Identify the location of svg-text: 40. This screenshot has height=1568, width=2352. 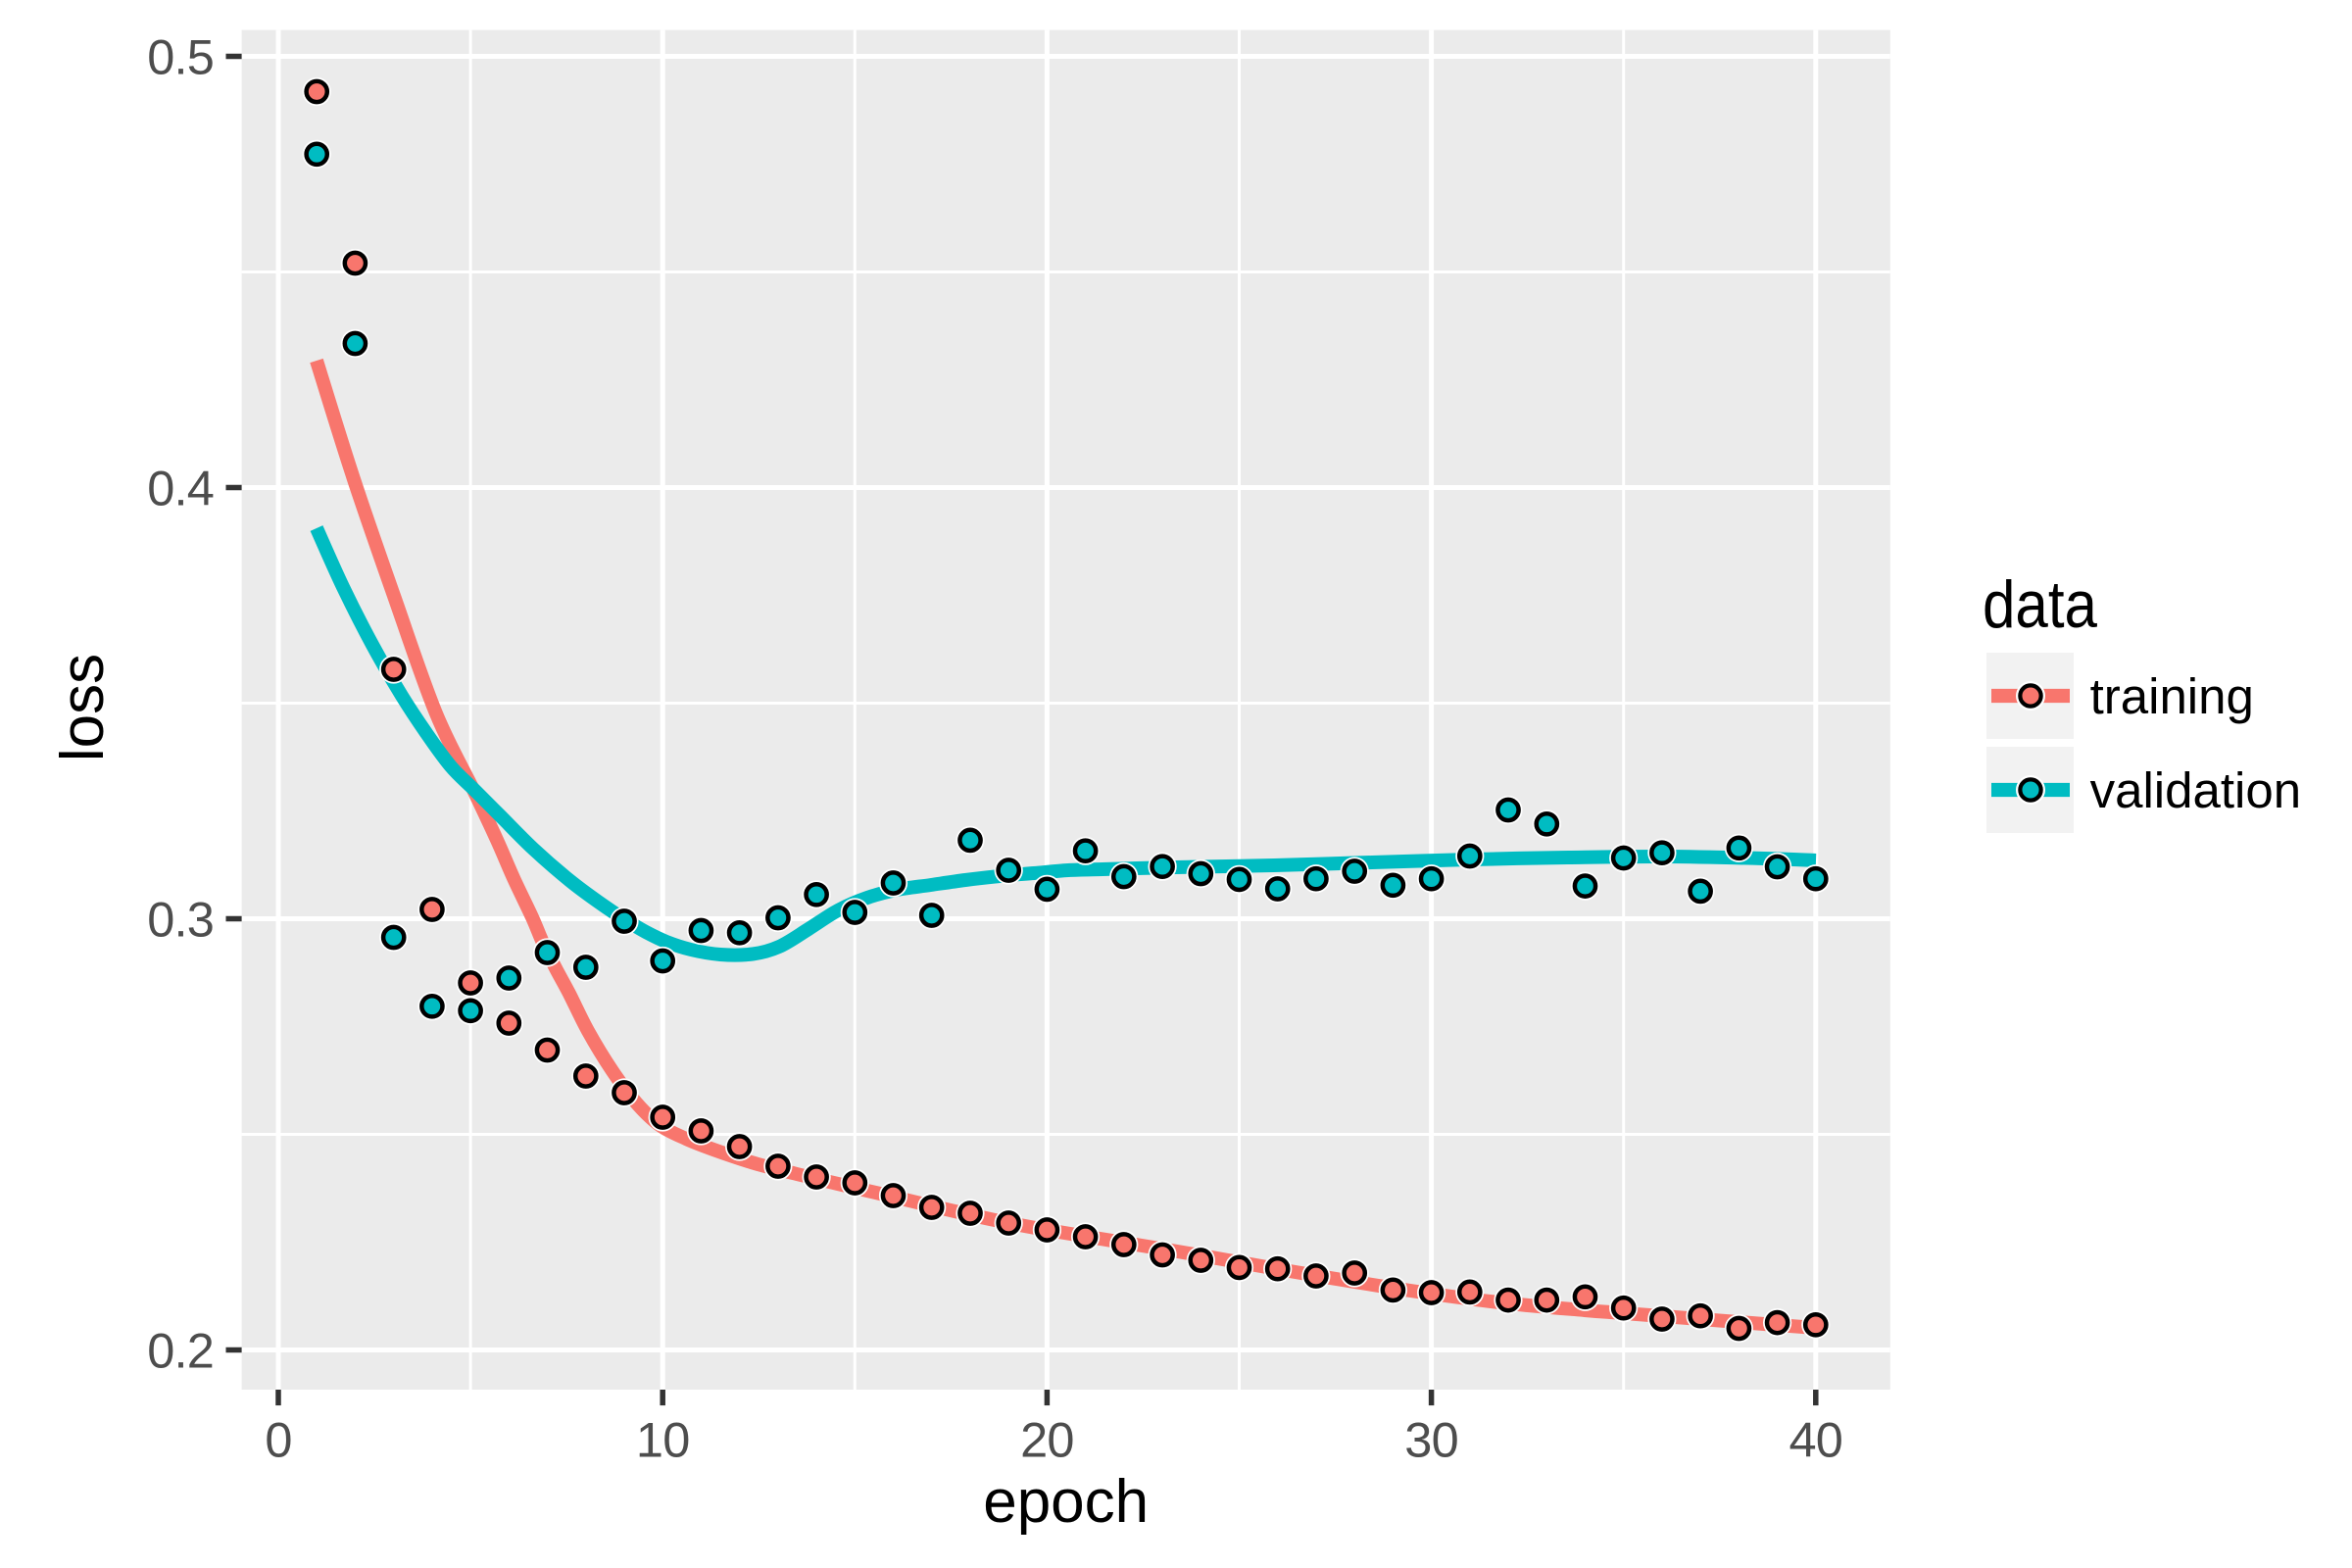
(1816, 1440).